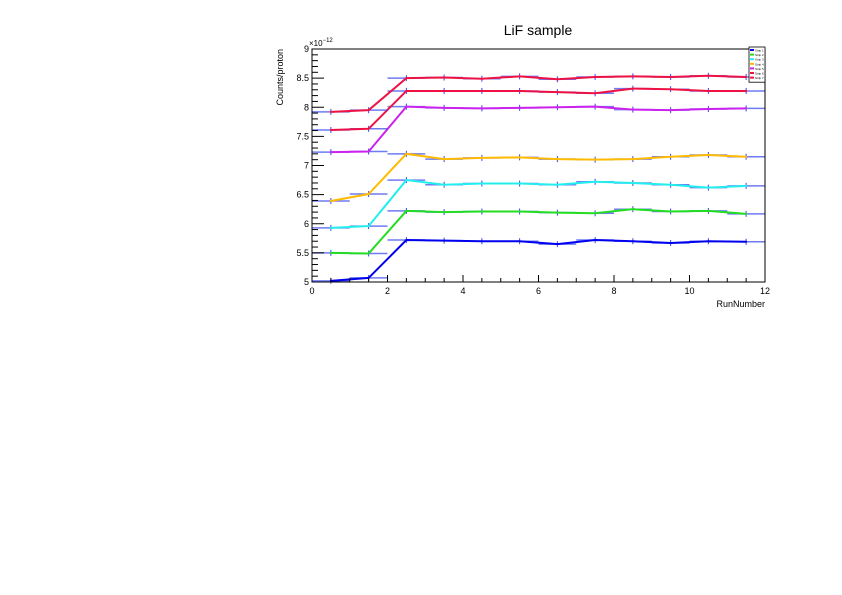 The width and height of the screenshot is (842, 595). What do you see at coordinates (759, 64) in the screenshot?
I see `legend-label: Strip 4` at bounding box center [759, 64].